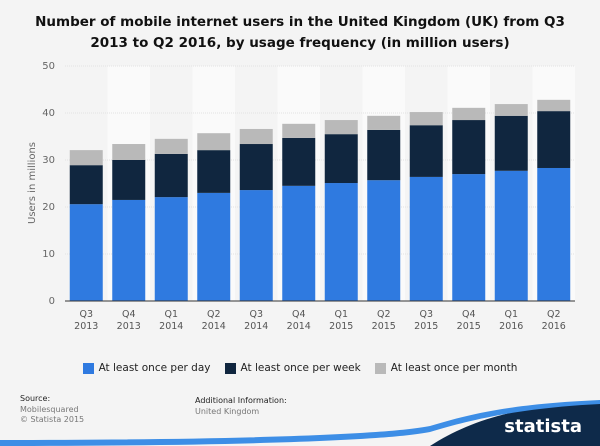  I want to click on x-tick-label: Q2 2014, so click(213, 320).